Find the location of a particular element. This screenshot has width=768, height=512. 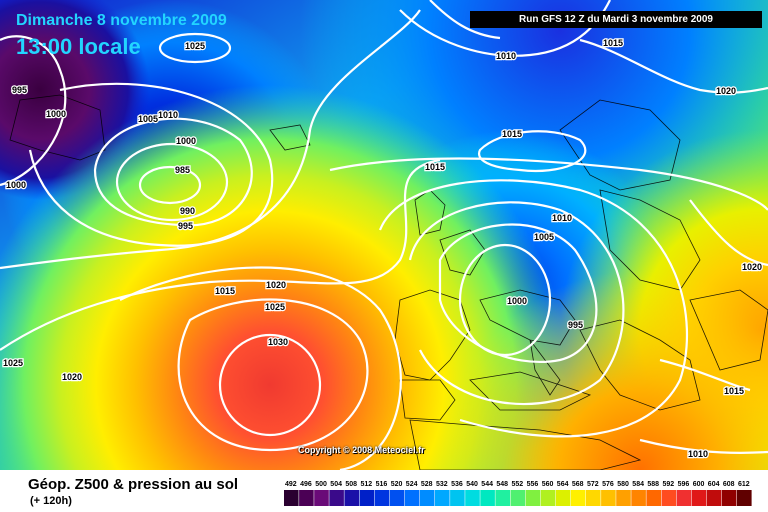

scale-tick-label: 596 is located at coordinates (684, 484).